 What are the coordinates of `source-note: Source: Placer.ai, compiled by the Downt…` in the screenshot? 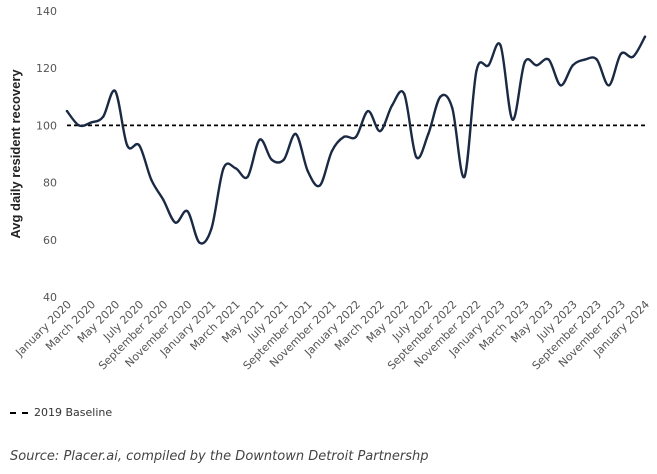 It's located at (219, 456).